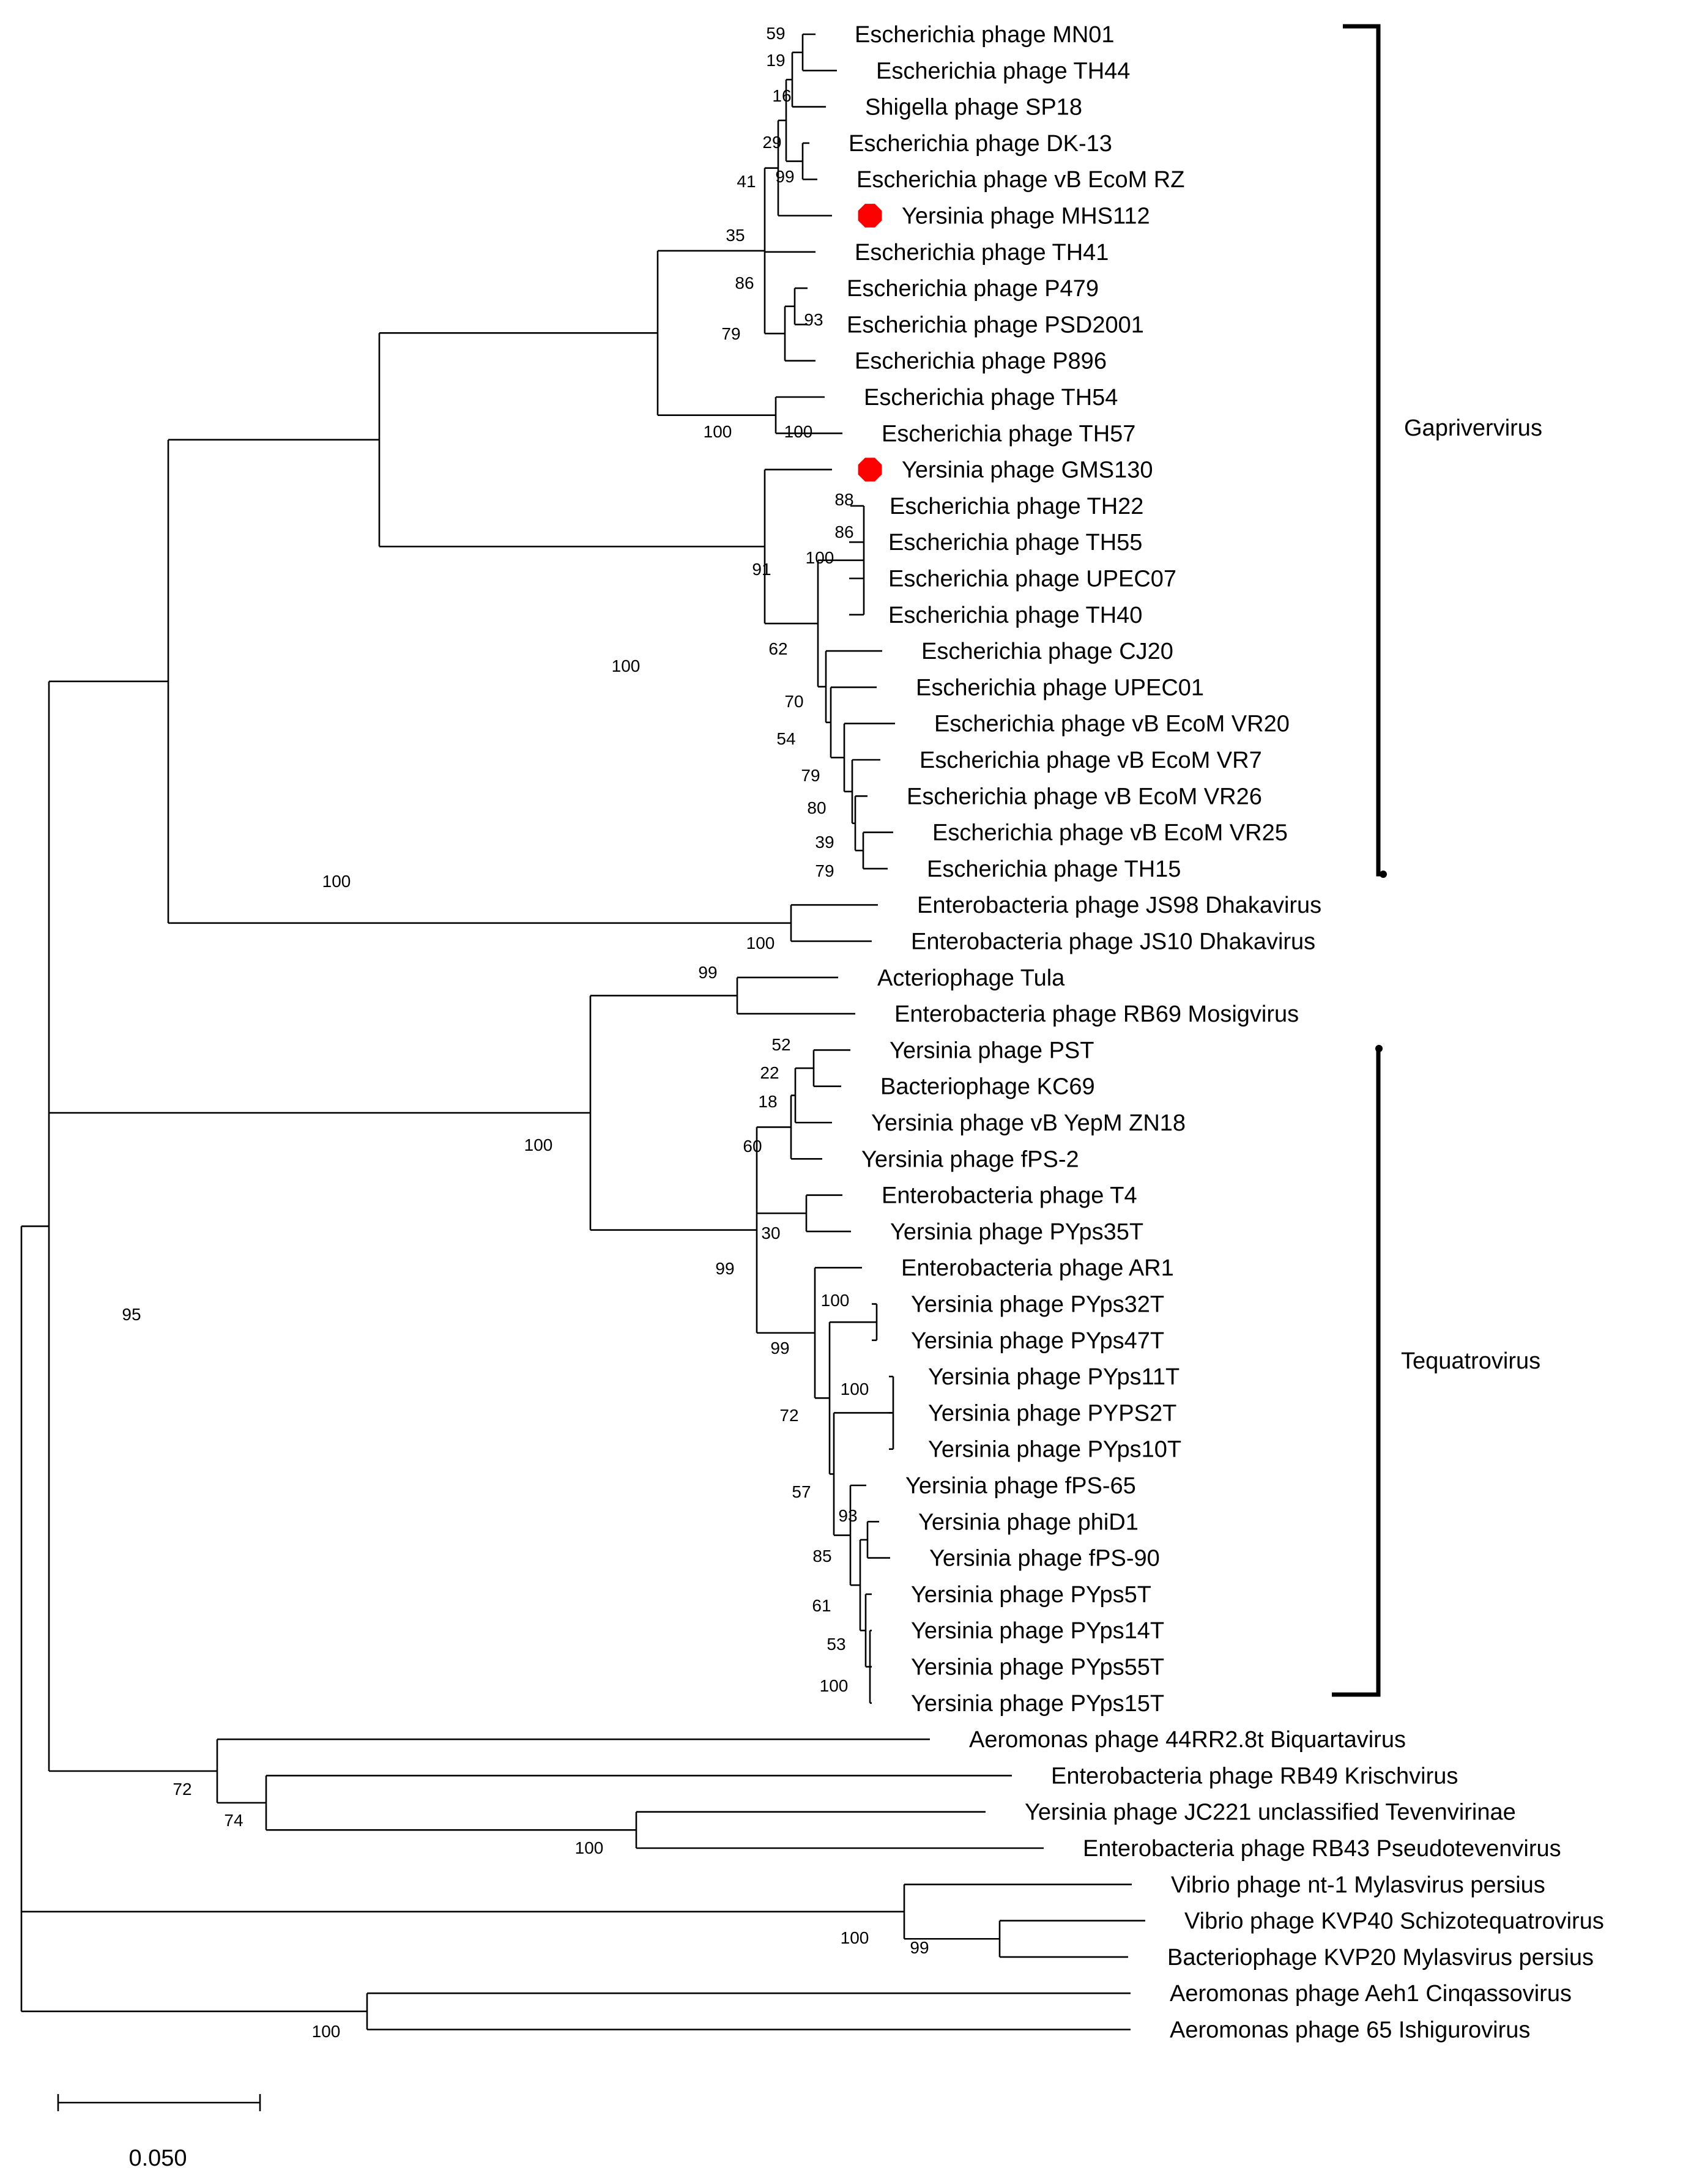  Describe the element at coordinates (973, 108) in the screenshot. I see `leaf-label: Shigella phage SP18` at that location.